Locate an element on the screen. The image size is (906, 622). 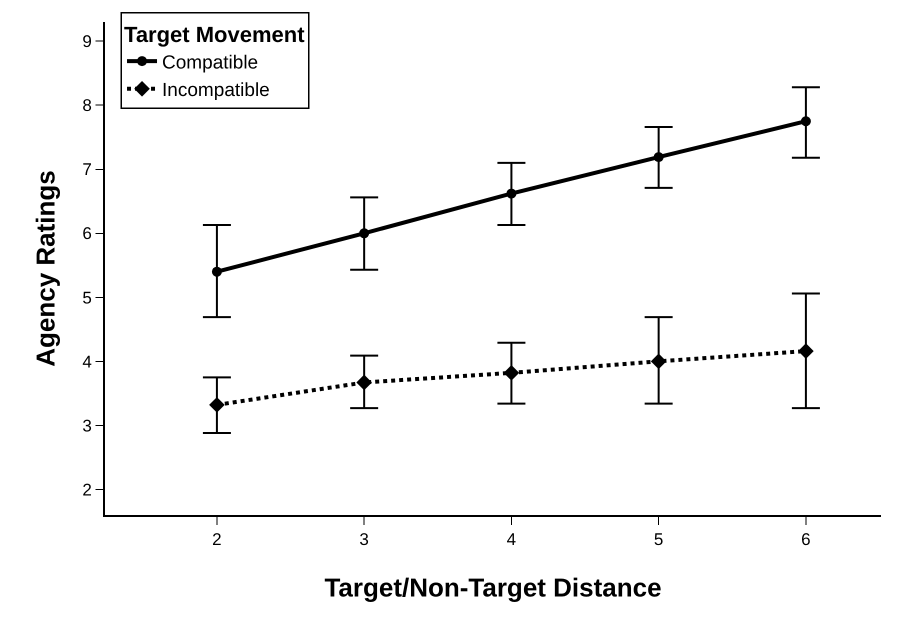
y-tick-label: 6 is located at coordinates (87, 234).